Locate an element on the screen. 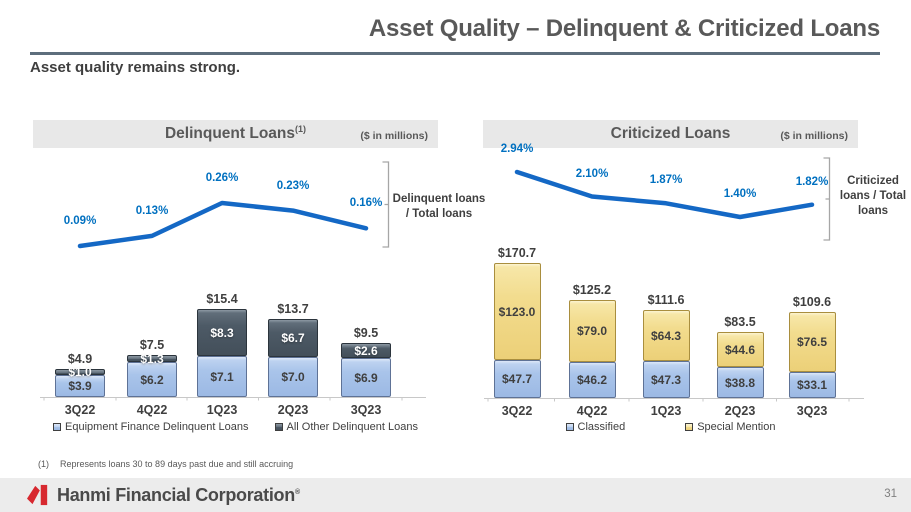 The height and width of the screenshot is (512, 911). page-number: 31 is located at coordinates (890, 494).